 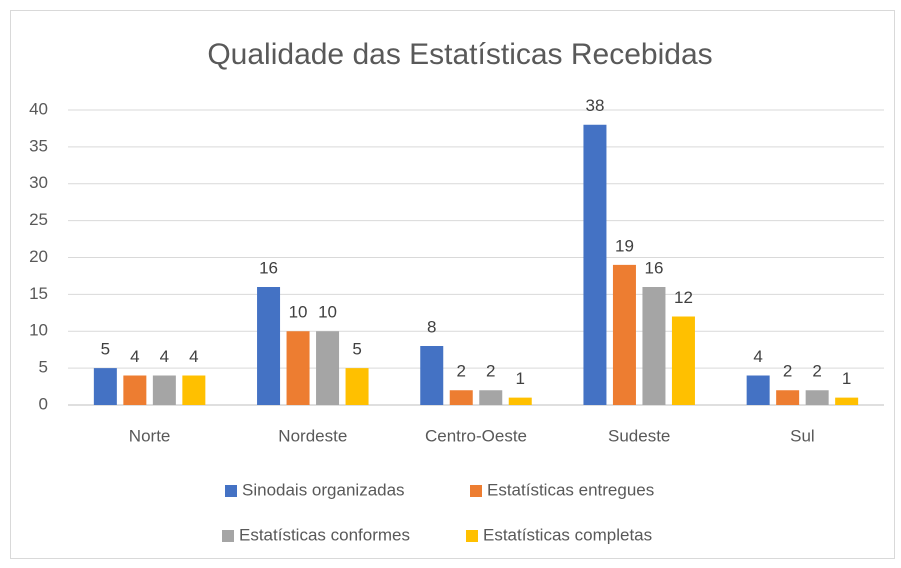 I want to click on data-label: 8, so click(x=431, y=326).